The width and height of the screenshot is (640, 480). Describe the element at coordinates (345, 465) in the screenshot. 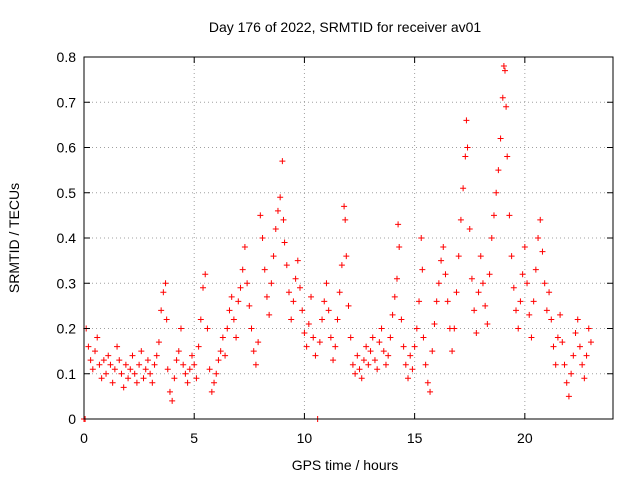

I see `x-axis-label: GPS time / hours` at that location.